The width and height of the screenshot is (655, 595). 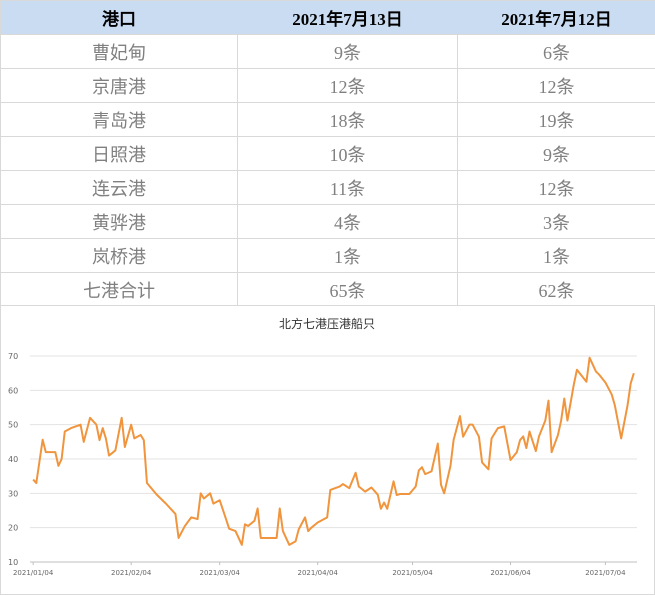 I want to click on x-tick-label: 2021/05/04, so click(x=412, y=573).